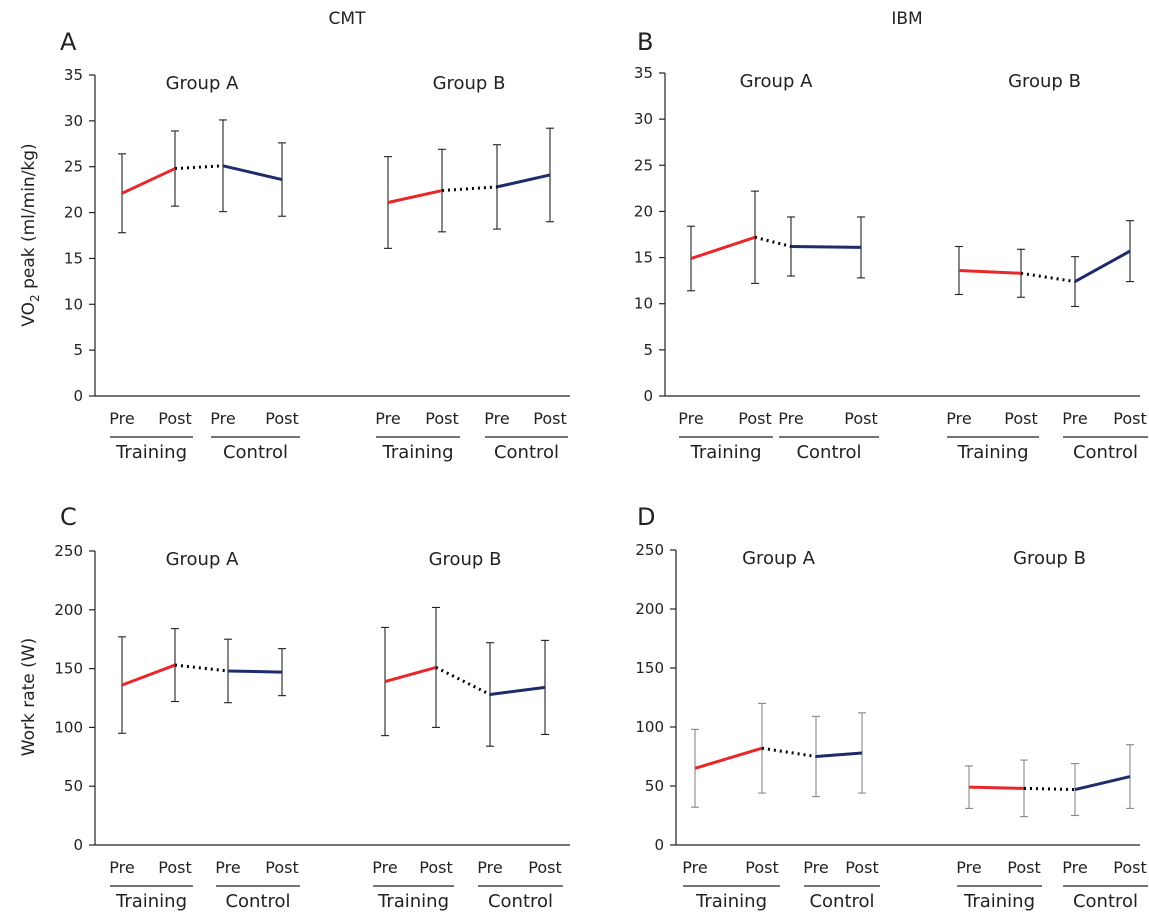 Image resolution: width=1149 pixels, height=916 pixels. I want to click on y-tick-label: 20, so click(73, 213).